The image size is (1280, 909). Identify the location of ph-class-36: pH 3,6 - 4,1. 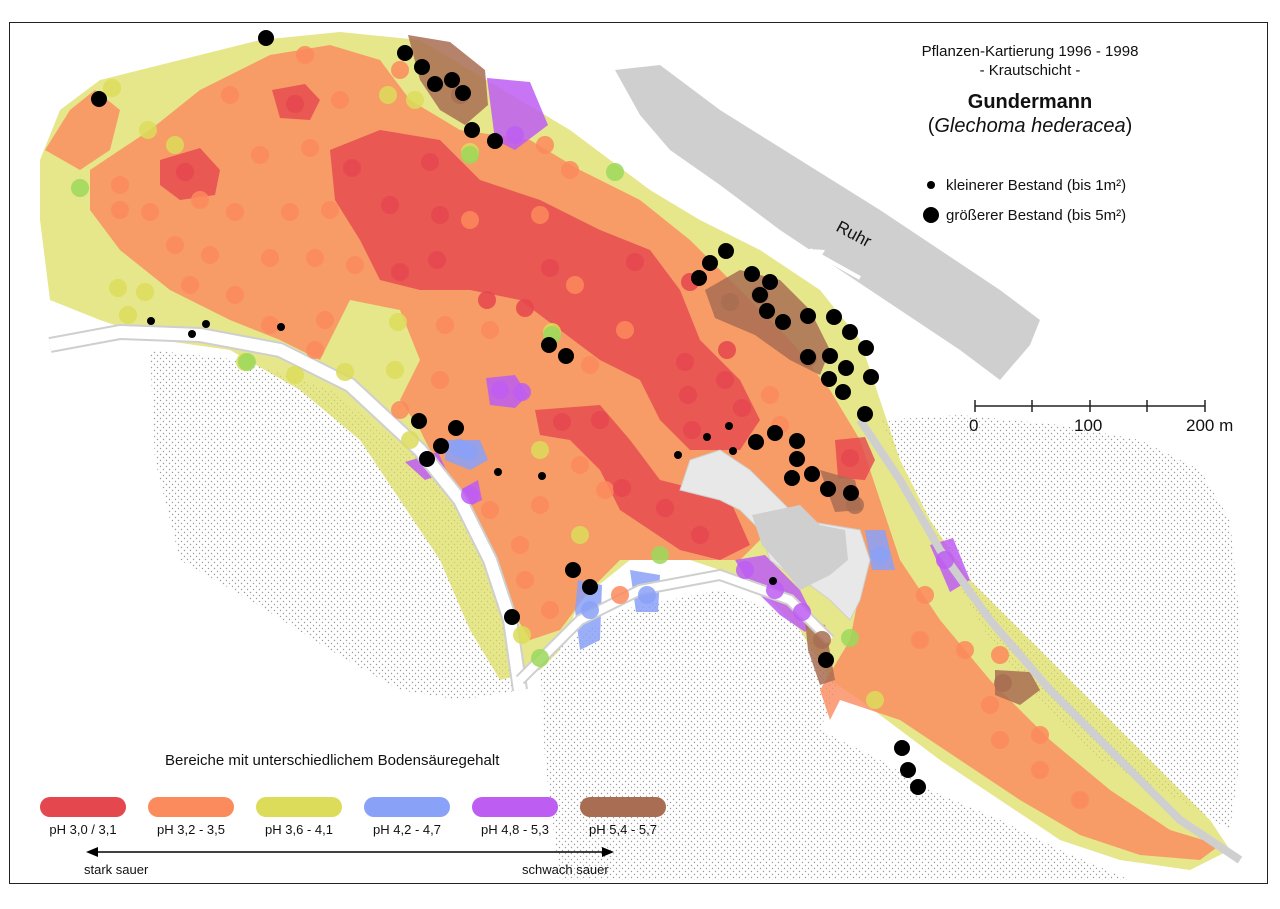
(299, 817).